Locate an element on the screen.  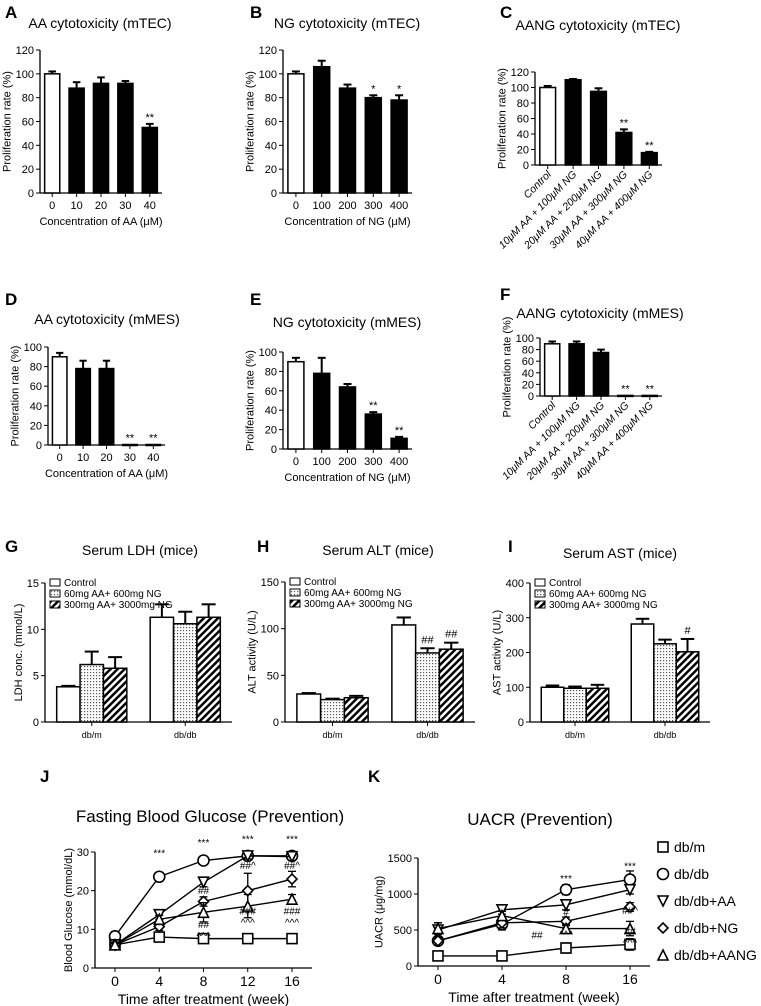
y-tick-label: 200 is located at coordinates (515, 654).